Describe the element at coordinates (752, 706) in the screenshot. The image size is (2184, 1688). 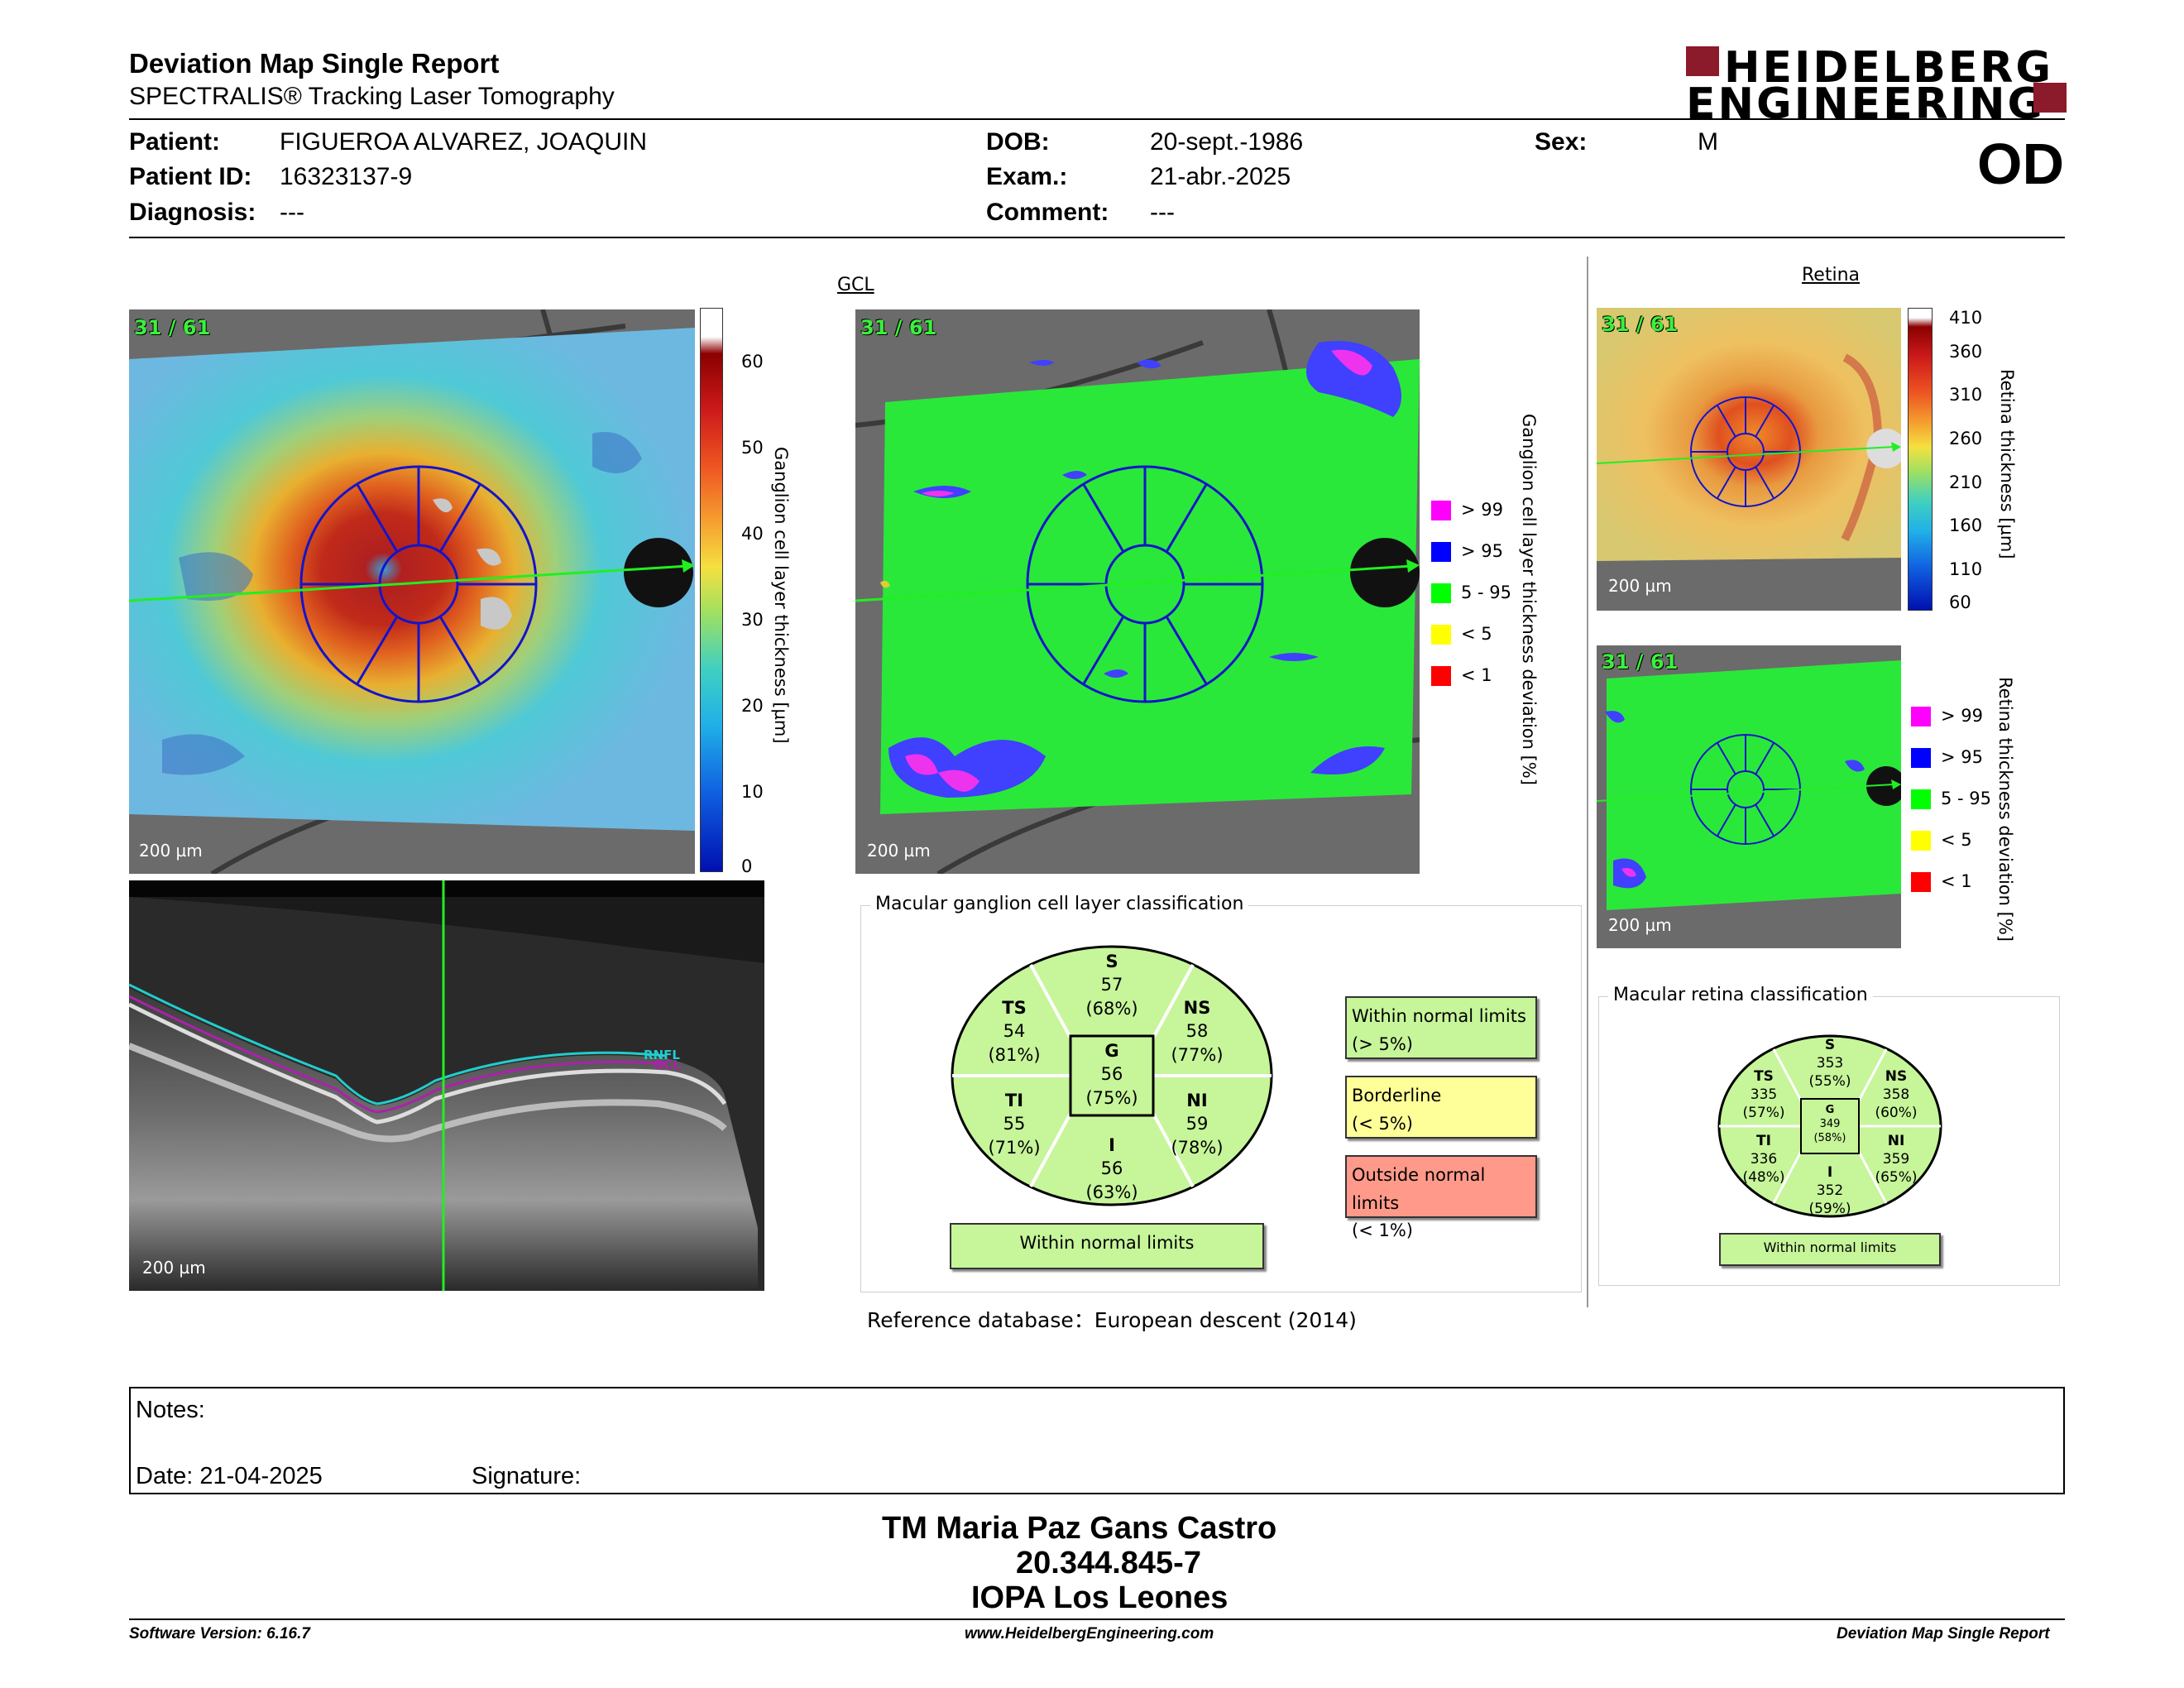
I see `gcl-tick: 20` at that location.